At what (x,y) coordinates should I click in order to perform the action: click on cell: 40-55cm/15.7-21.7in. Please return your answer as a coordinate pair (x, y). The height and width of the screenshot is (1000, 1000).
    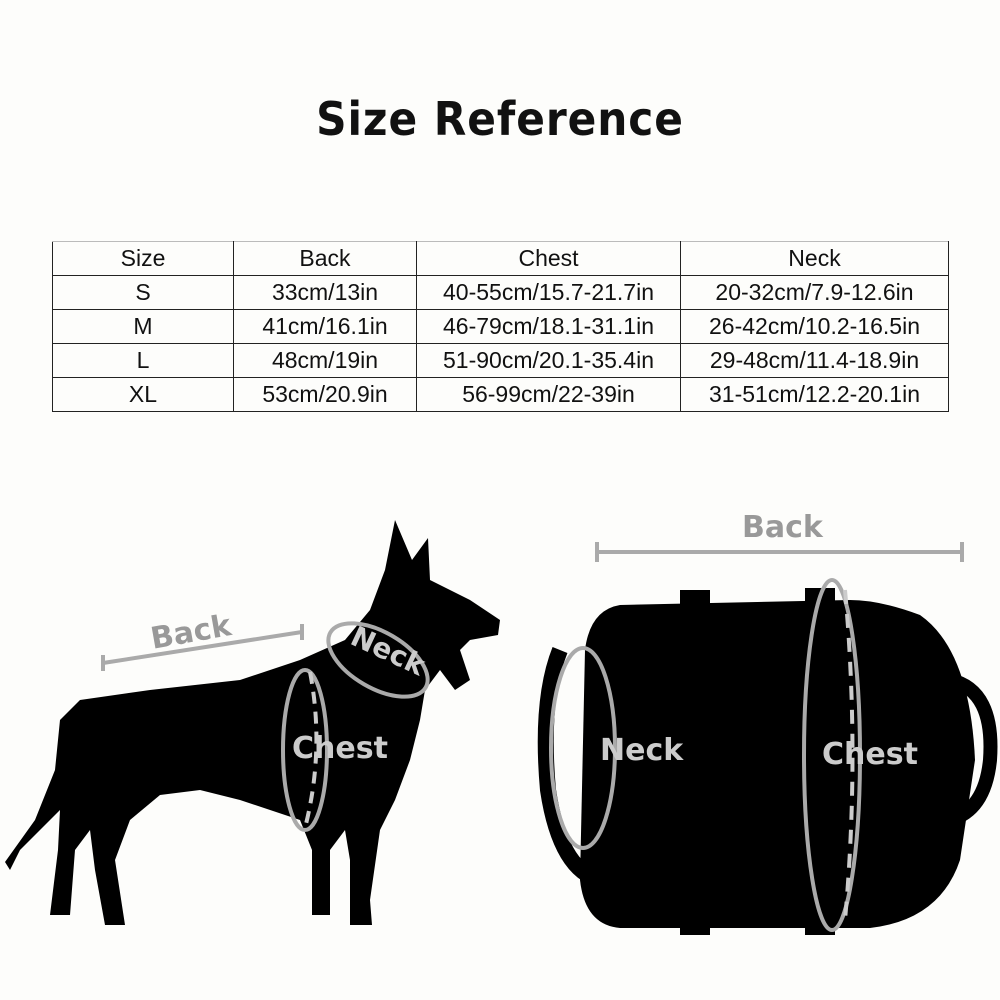
    Looking at the image, I should click on (548, 292).